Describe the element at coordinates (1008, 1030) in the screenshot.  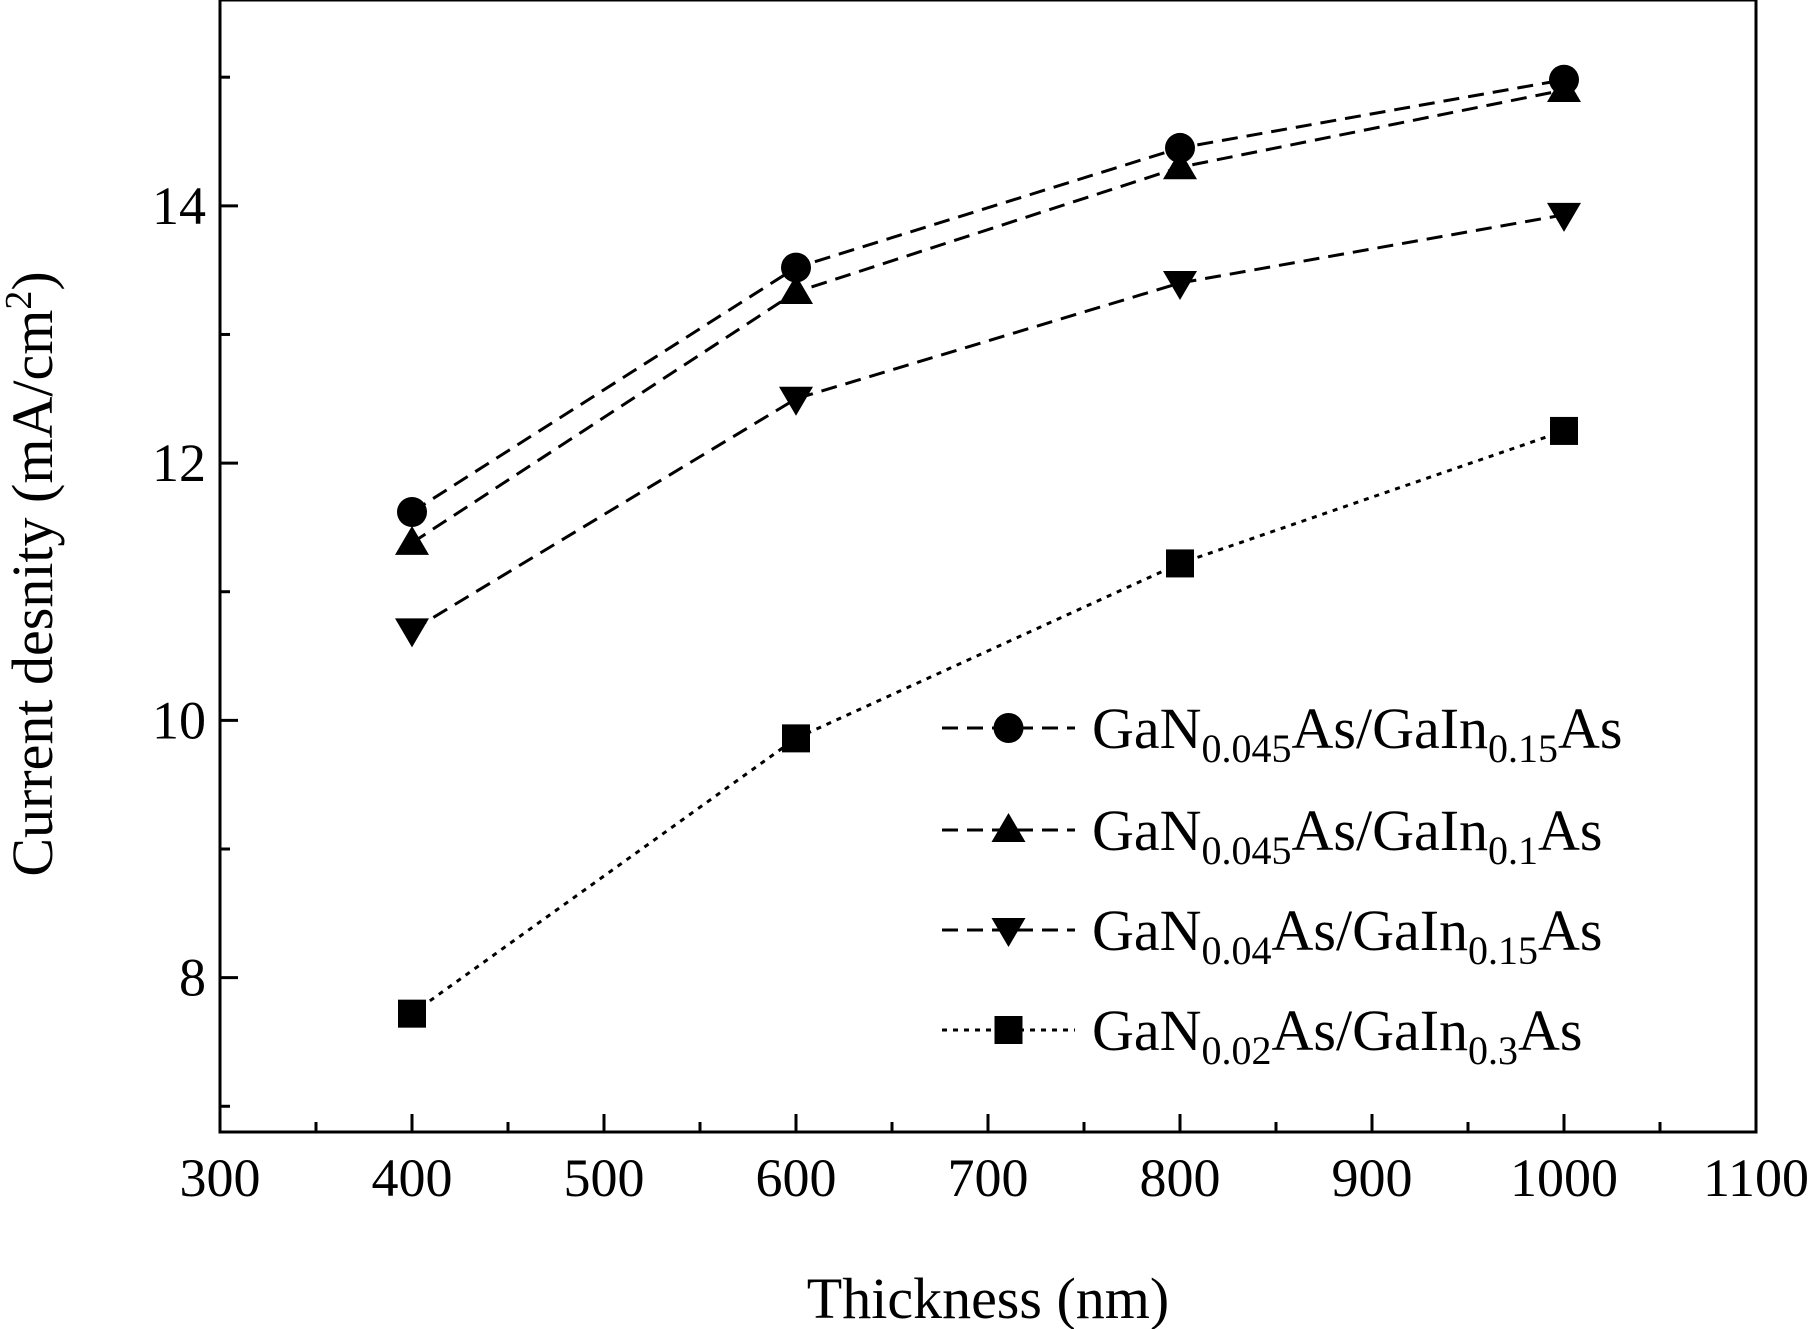
I see `legend-marker-square` at that location.